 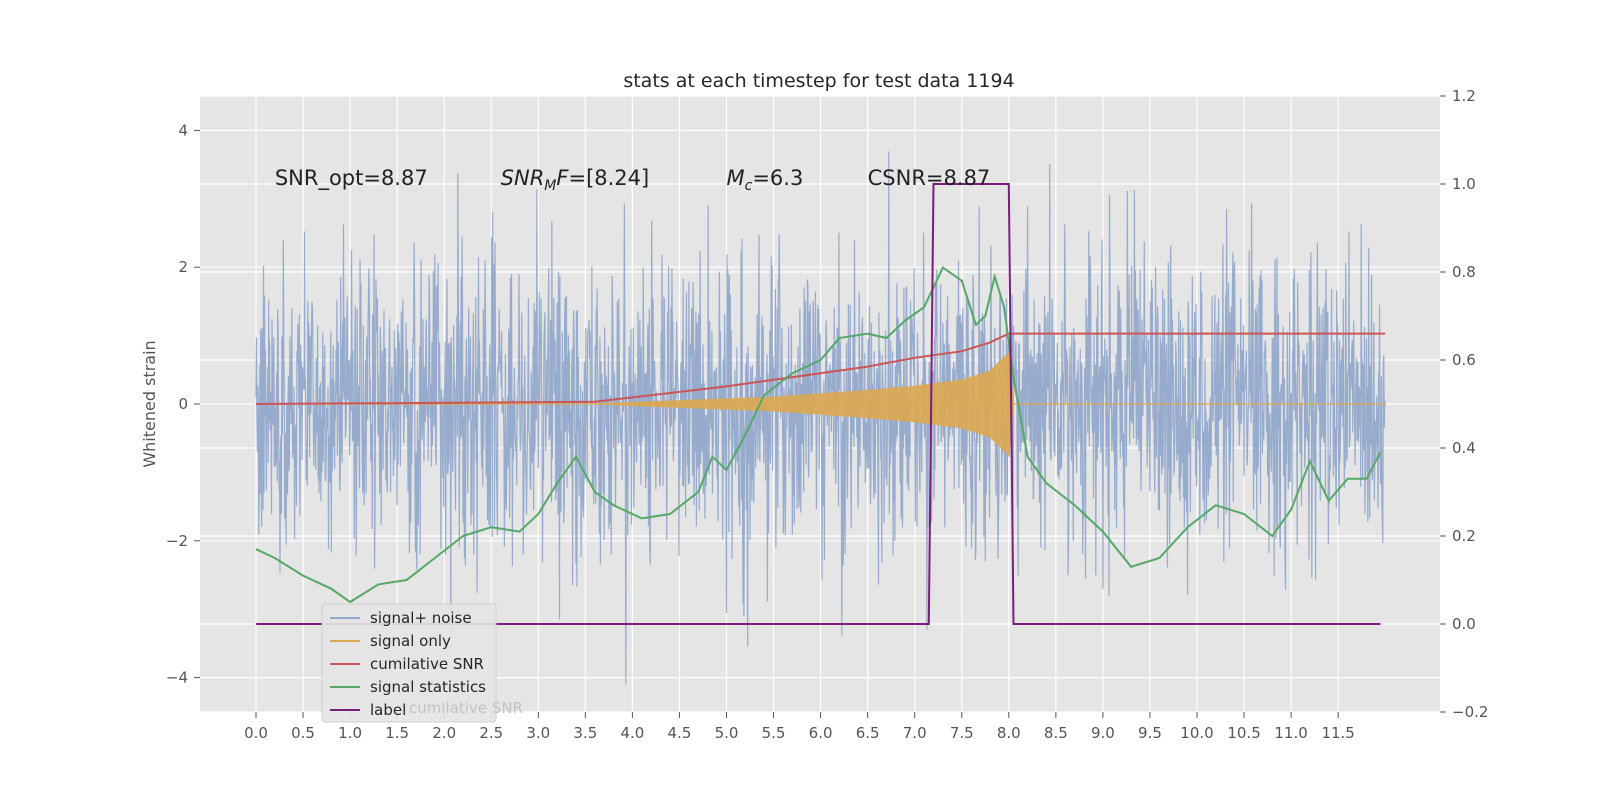 I want to click on x-tick-label: 5.5, so click(x=774, y=733).